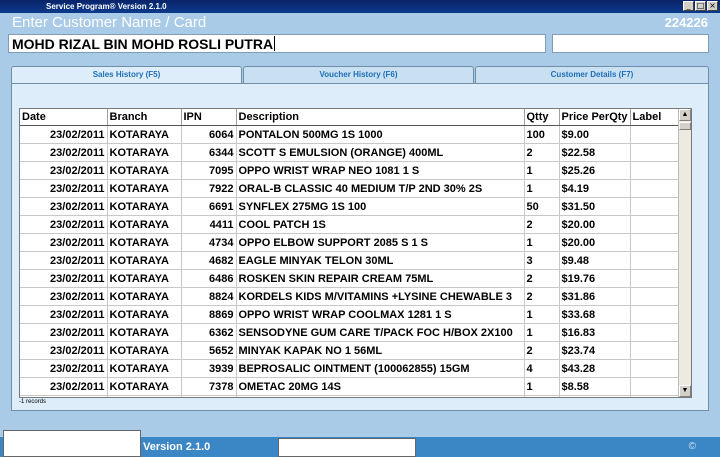  Describe the element at coordinates (595, 134) in the screenshot. I see `cell-price: $9.00` at that location.